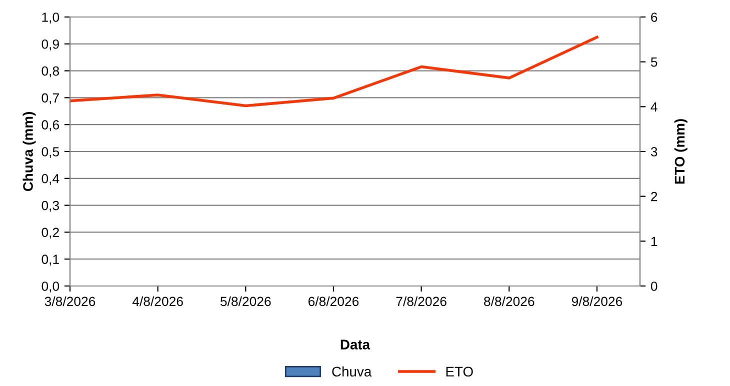 This screenshot has height=386, width=730. What do you see at coordinates (245, 301) in the screenshot?
I see `x-tick-label: 5/8/2026` at bounding box center [245, 301].